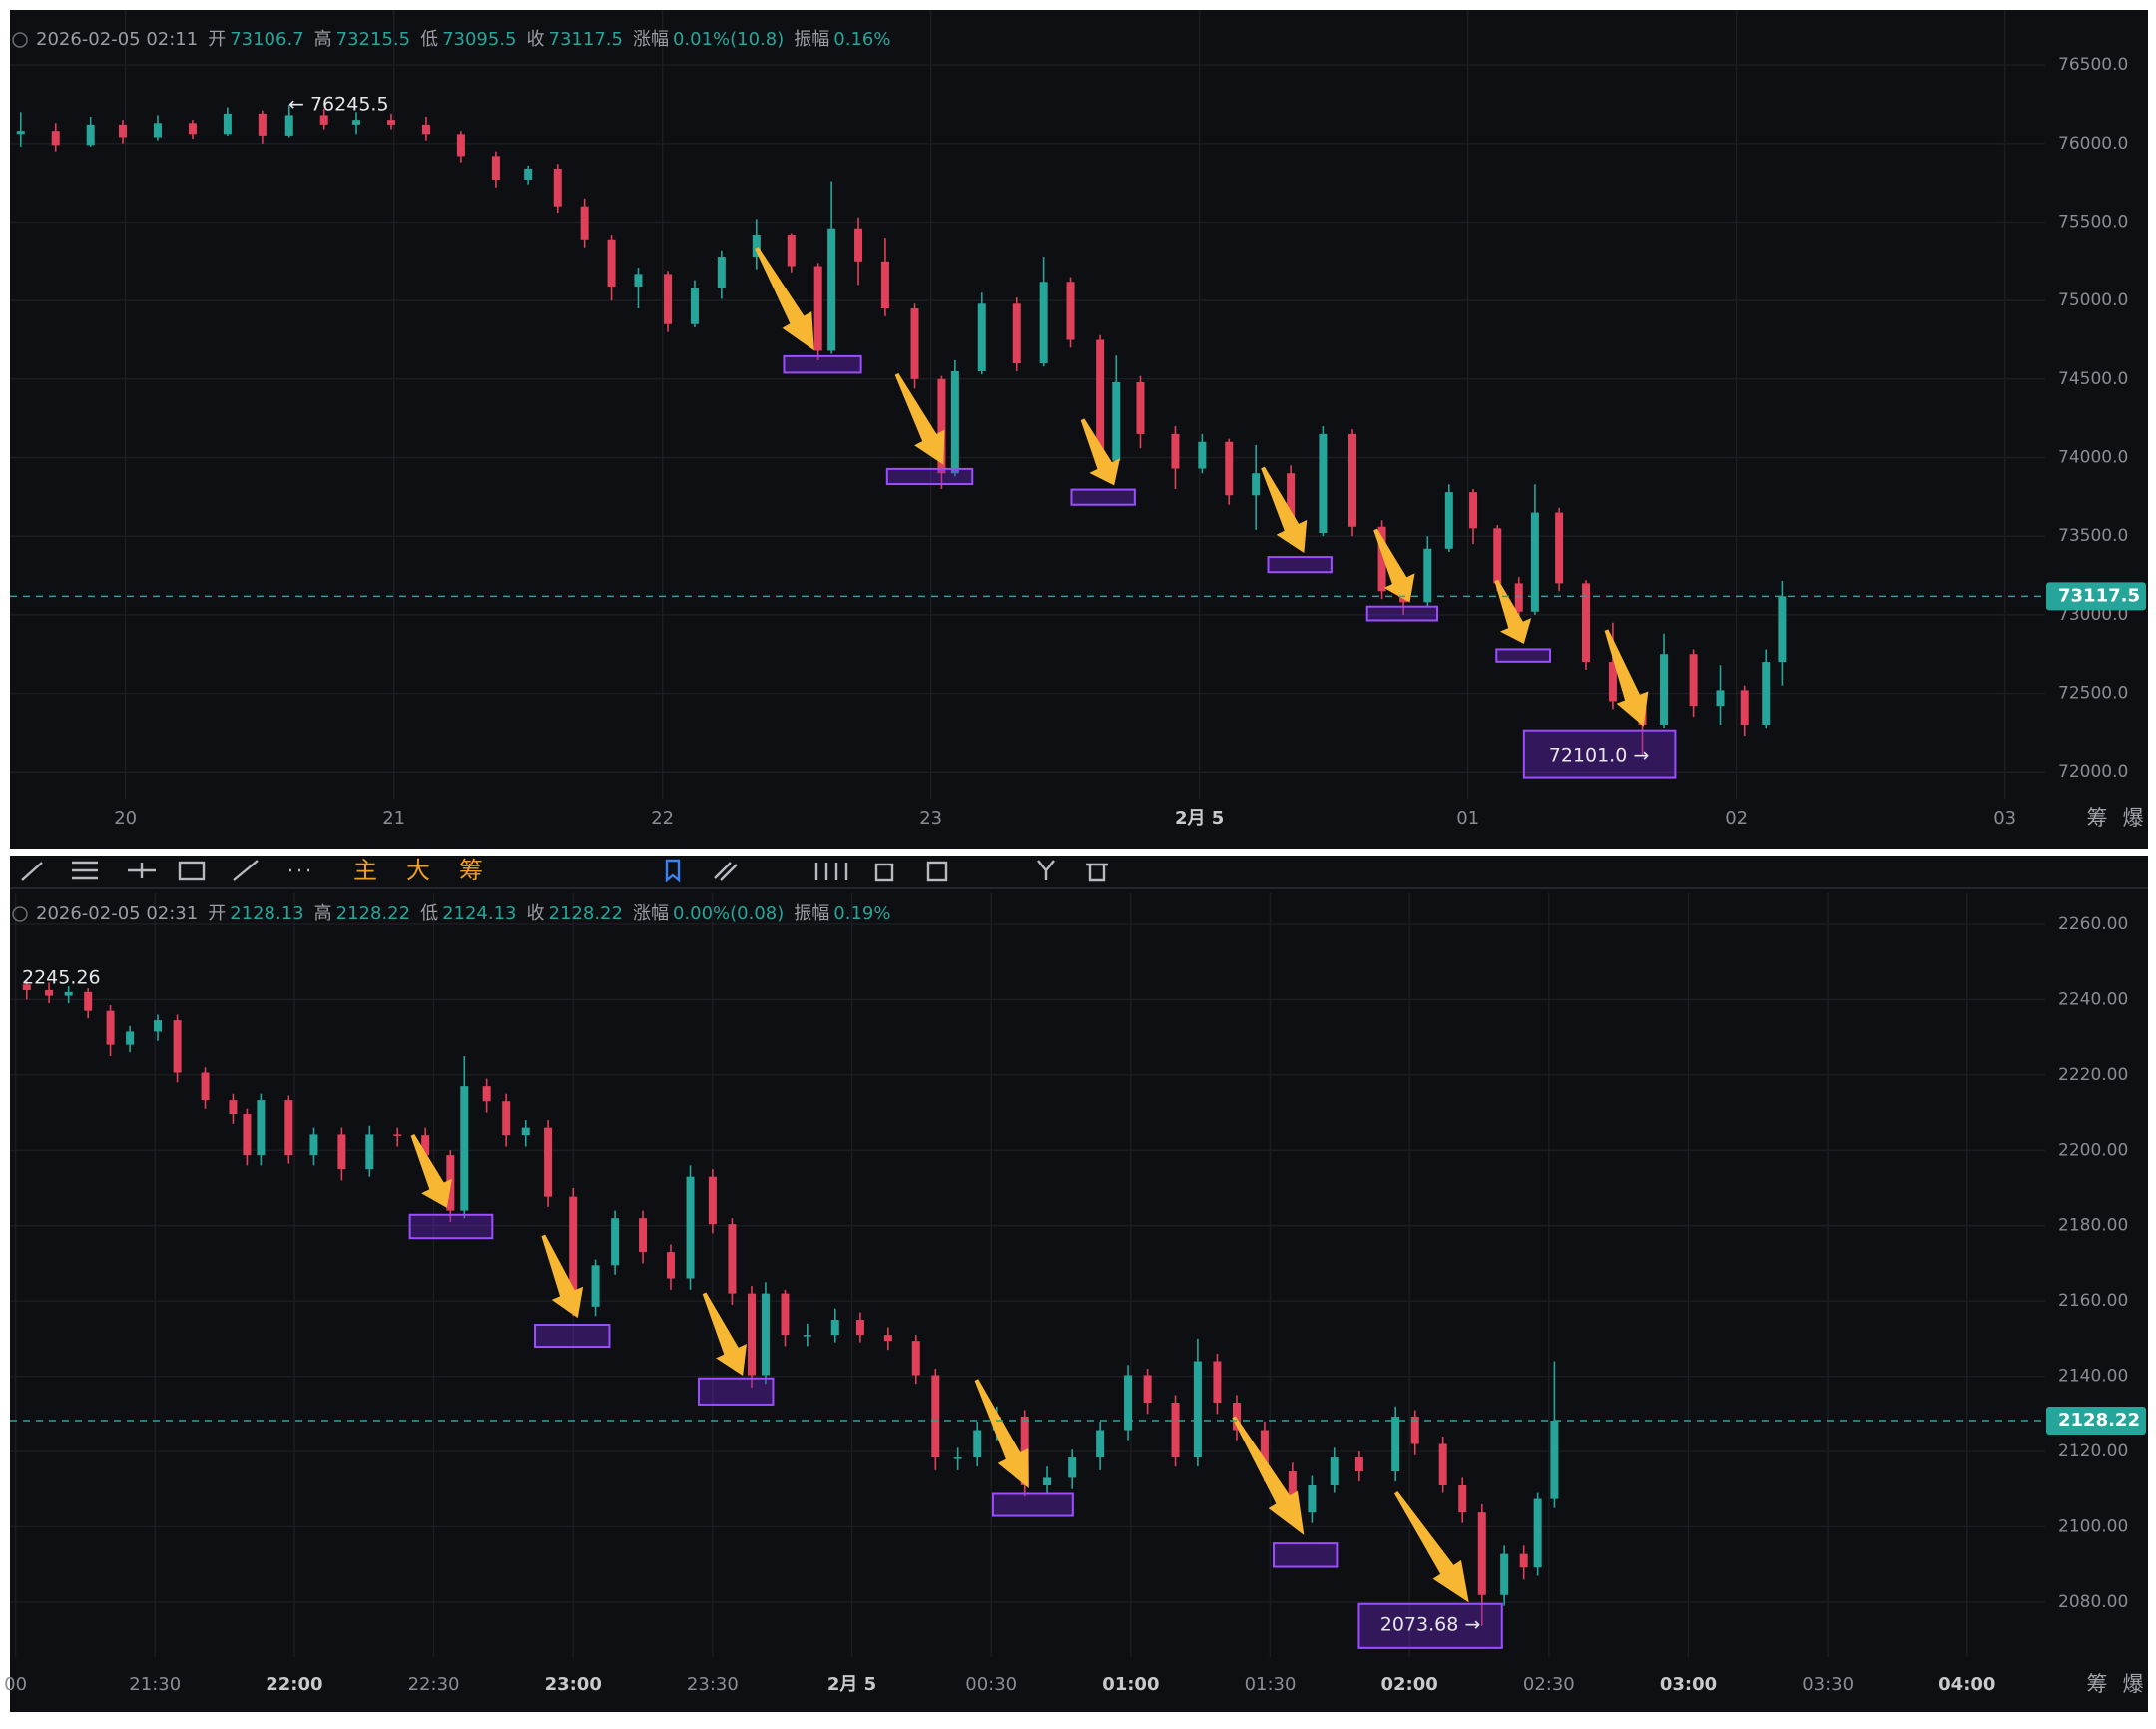 Image resolution: width=2156 pixels, height=1729 pixels. Describe the element at coordinates (811, 913) in the screenshot. I see `header-label: 振幅` at that location.